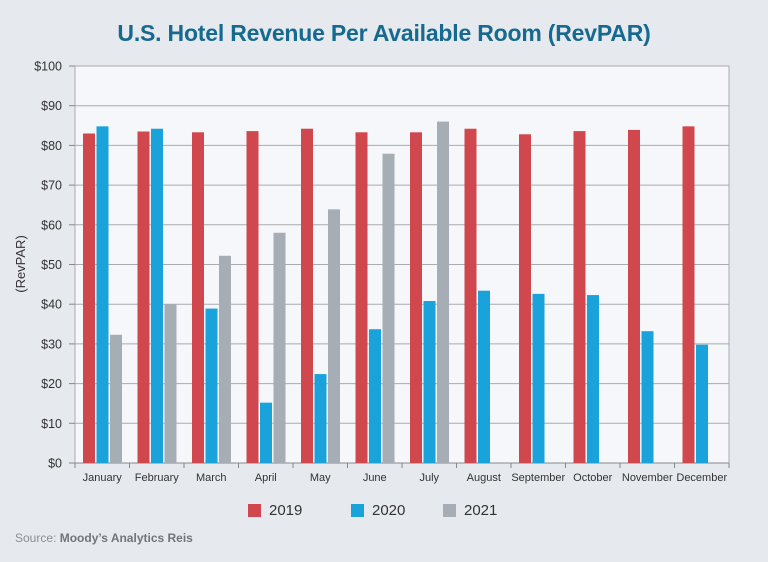 The height and width of the screenshot is (562, 768). What do you see at coordinates (157, 295) in the screenshot?
I see `bar-2020-february` at bounding box center [157, 295].